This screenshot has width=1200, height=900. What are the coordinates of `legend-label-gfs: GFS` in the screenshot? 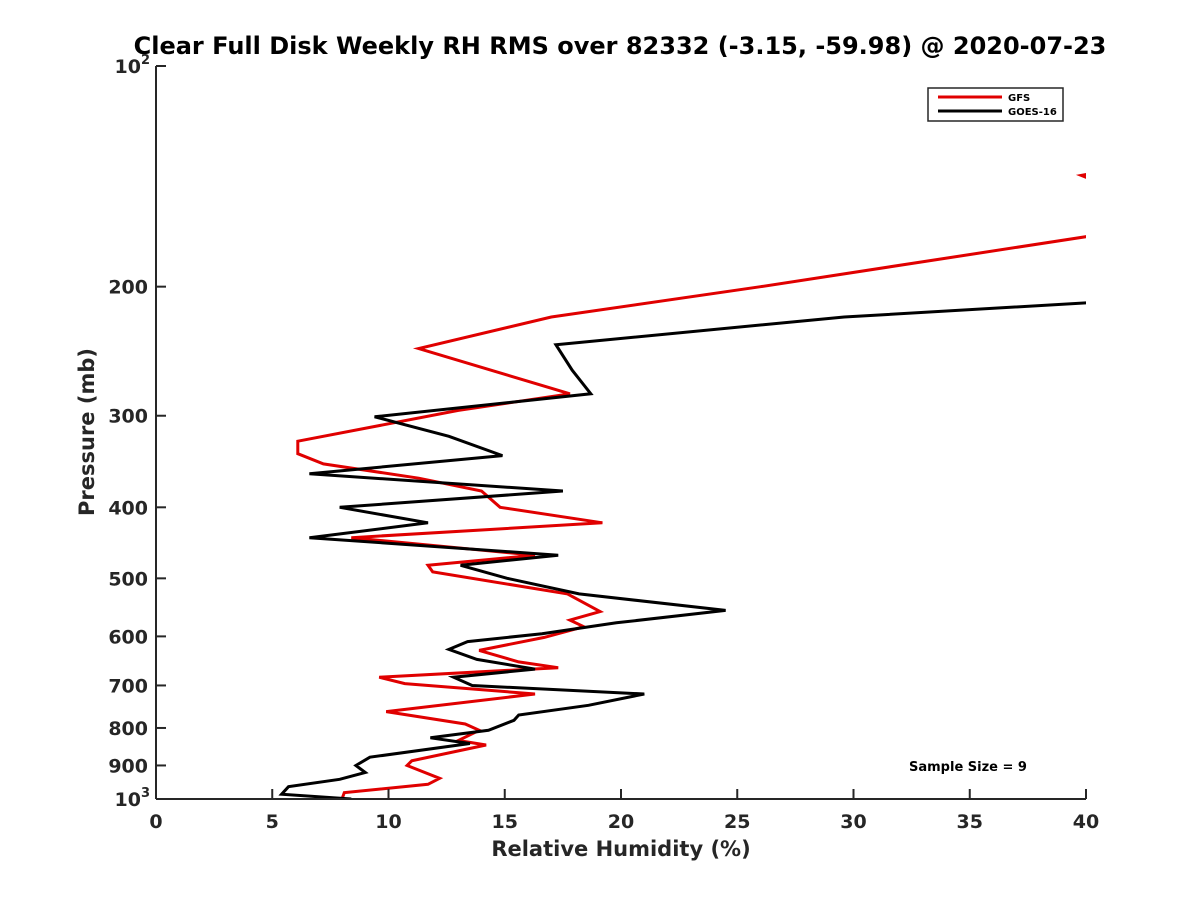 It's located at (1019, 98).